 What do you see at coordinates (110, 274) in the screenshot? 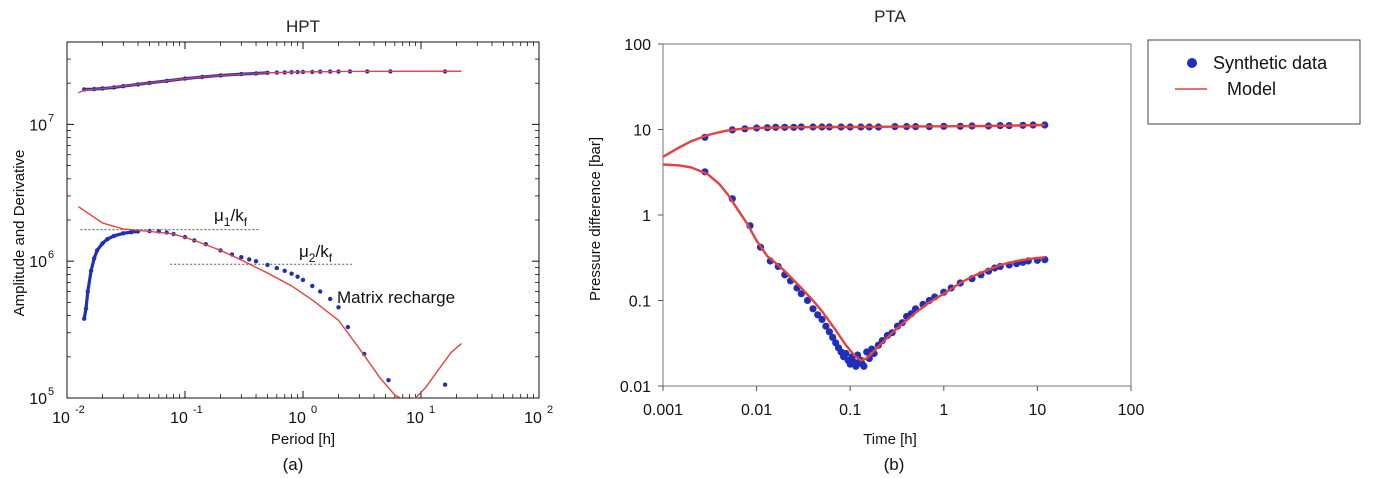
I see `panel-a-derivative-dense-markers` at bounding box center [110, 274].